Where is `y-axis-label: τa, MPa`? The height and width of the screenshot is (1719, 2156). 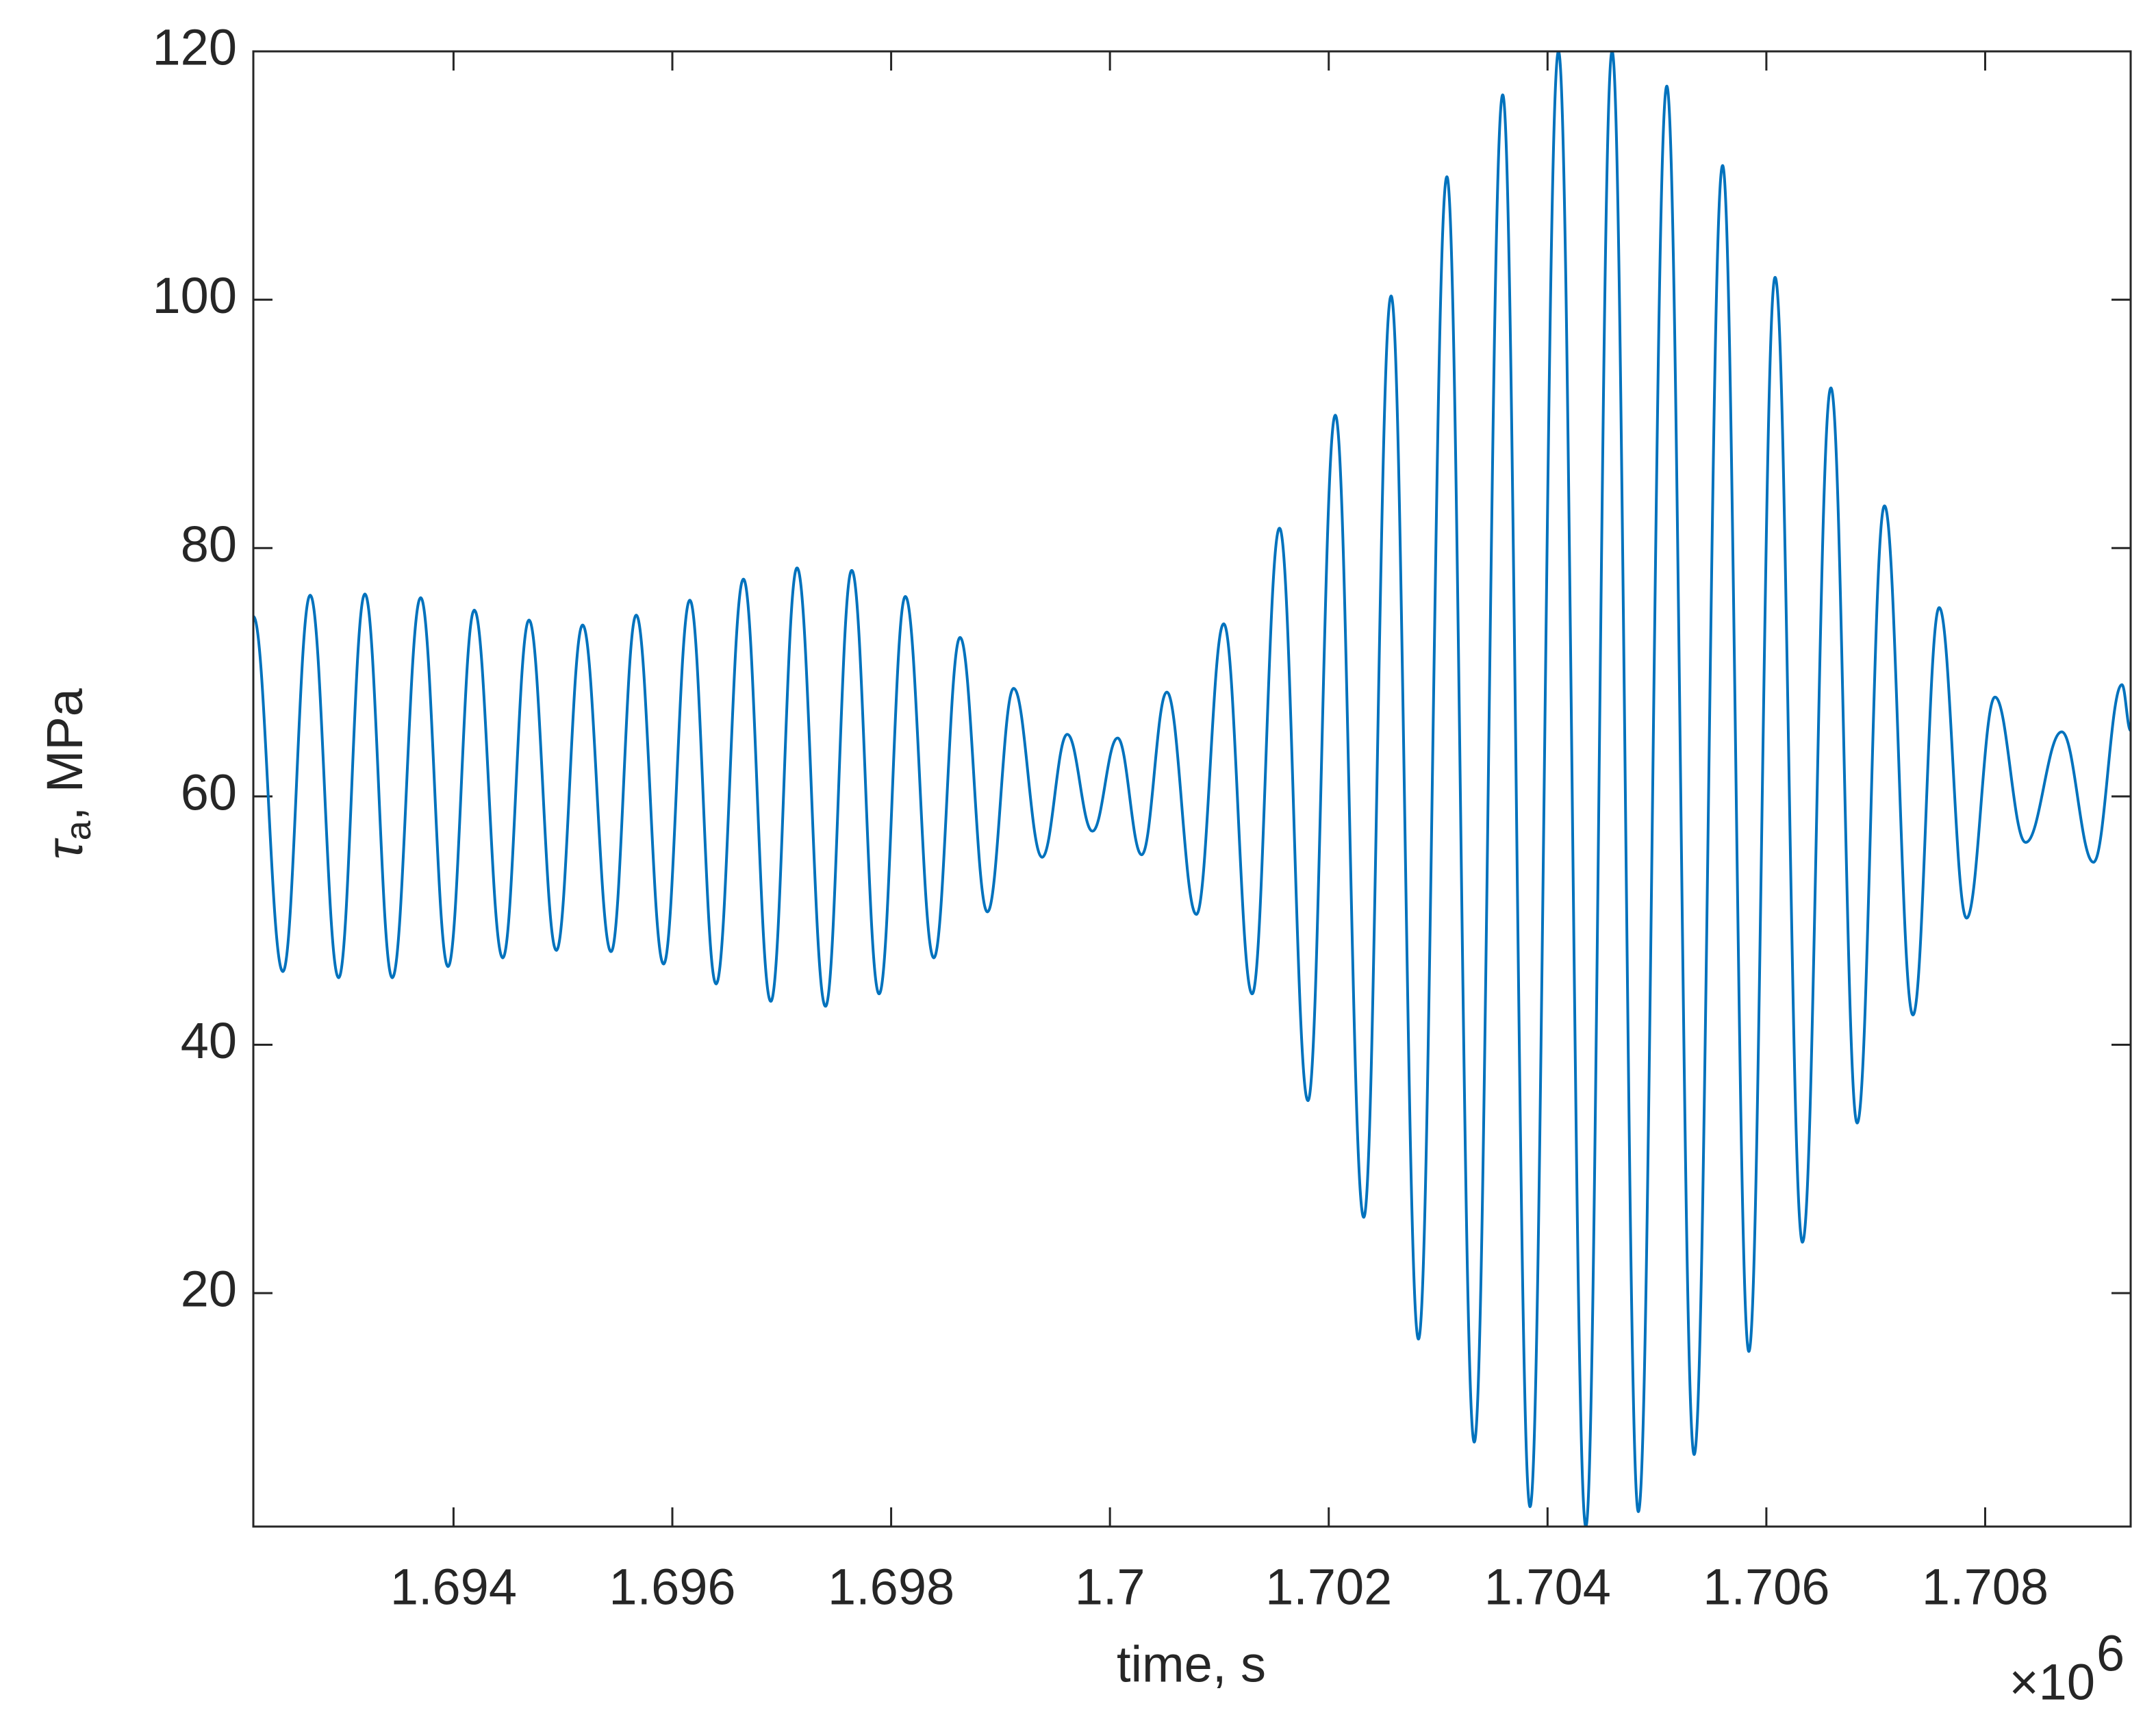 y-axis-label: τa, MPa is located at coordinates (67, 774).